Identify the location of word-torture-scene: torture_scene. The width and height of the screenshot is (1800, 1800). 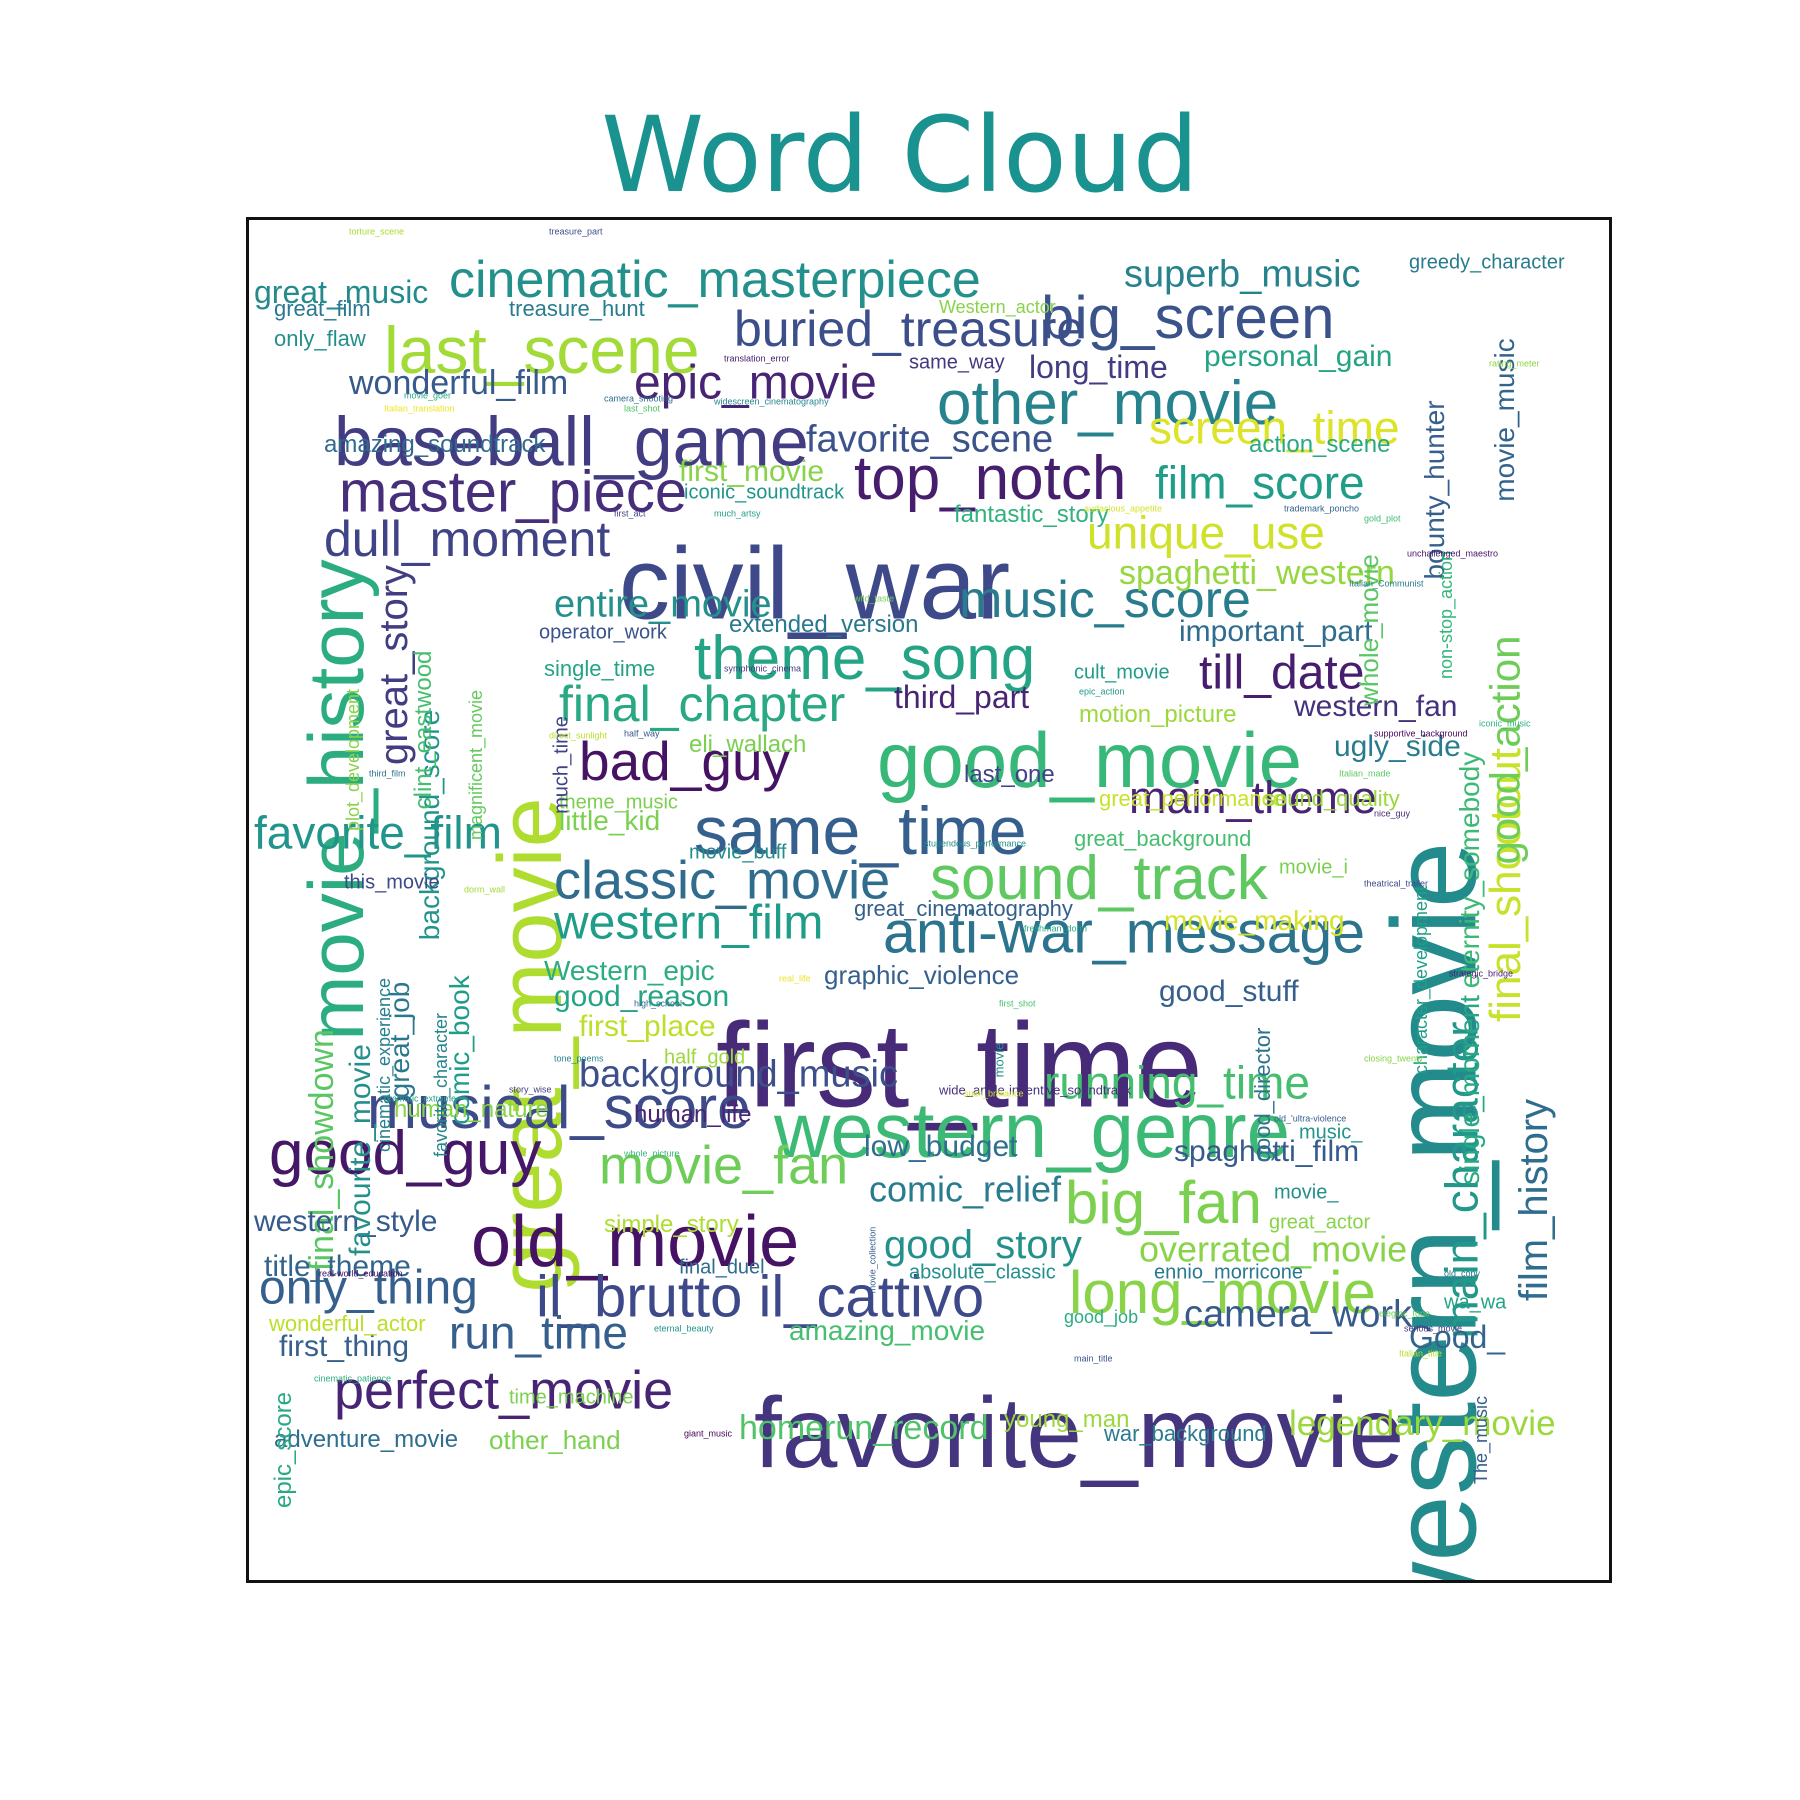
(376, 231).